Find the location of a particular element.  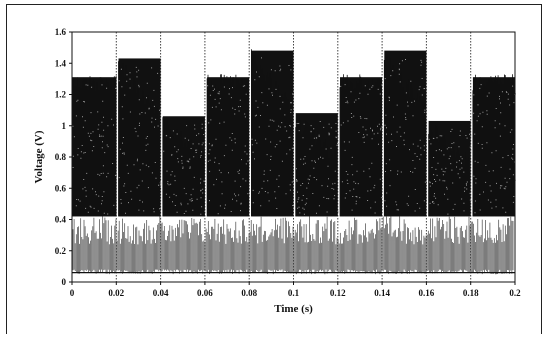

y-tick-label: 1.2 is located at coordinates (61, 95).